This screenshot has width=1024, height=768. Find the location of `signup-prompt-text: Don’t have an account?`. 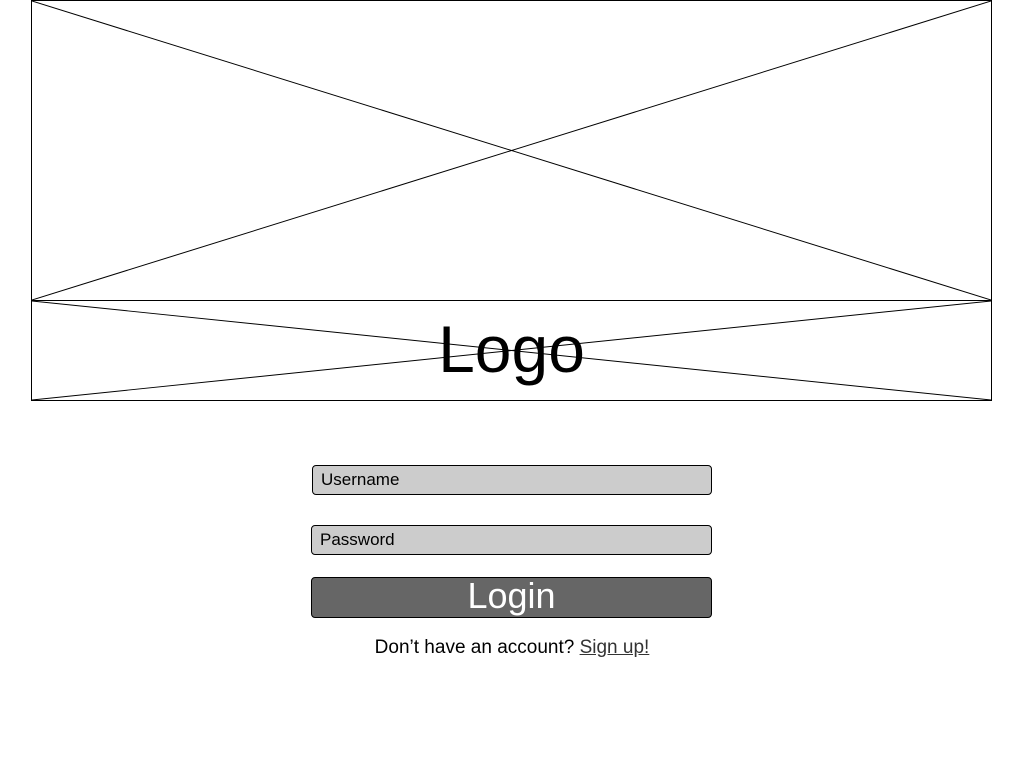

signup-prompt-text: Don’t have an account? is located at coordinates (477, 647).